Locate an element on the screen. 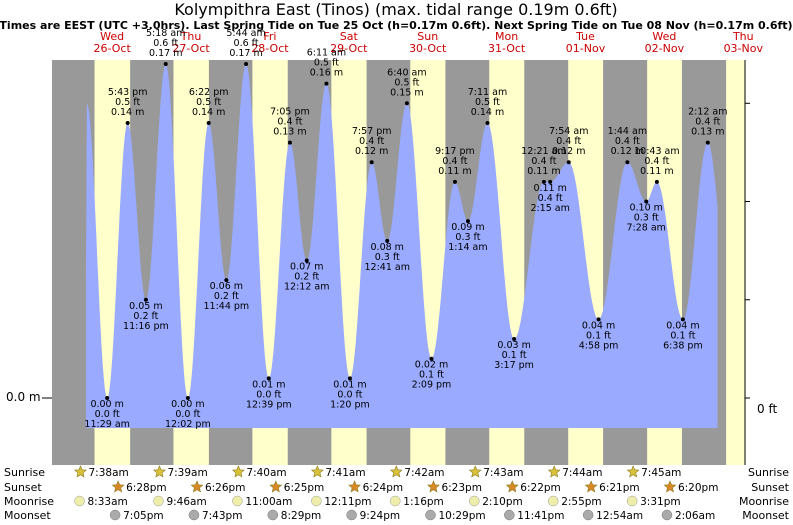  tide-label: 6:22 pm is located at coordinates (209, 92).